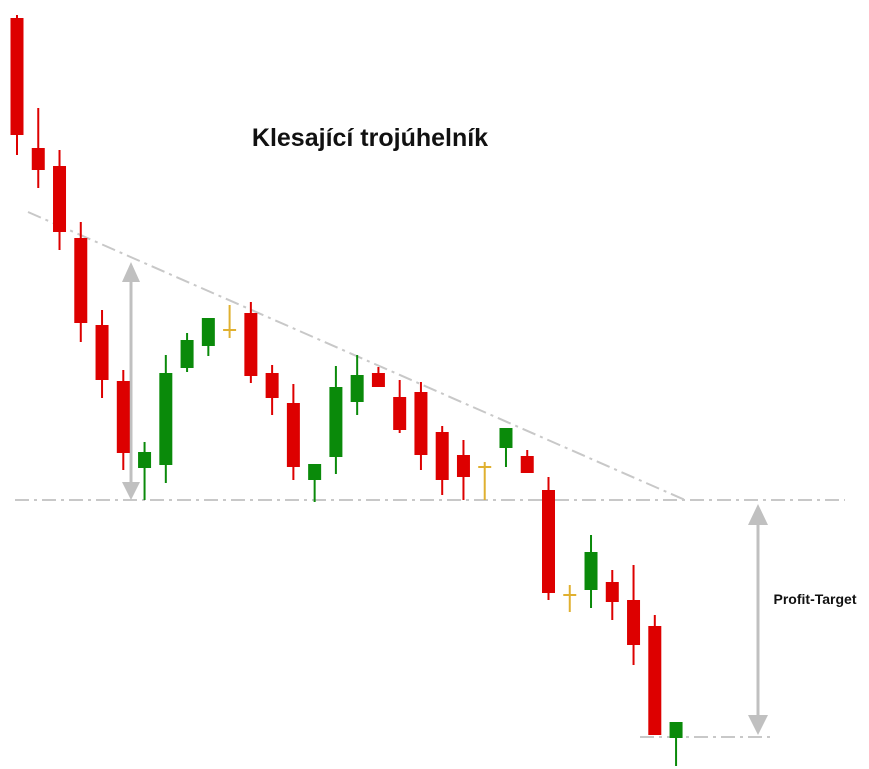 The height and width of the screenshot is (769, 869). What do you see at coordinates (131, 381) in the screenshot?
I see `height-arrow` at bounding box center [131, 381].